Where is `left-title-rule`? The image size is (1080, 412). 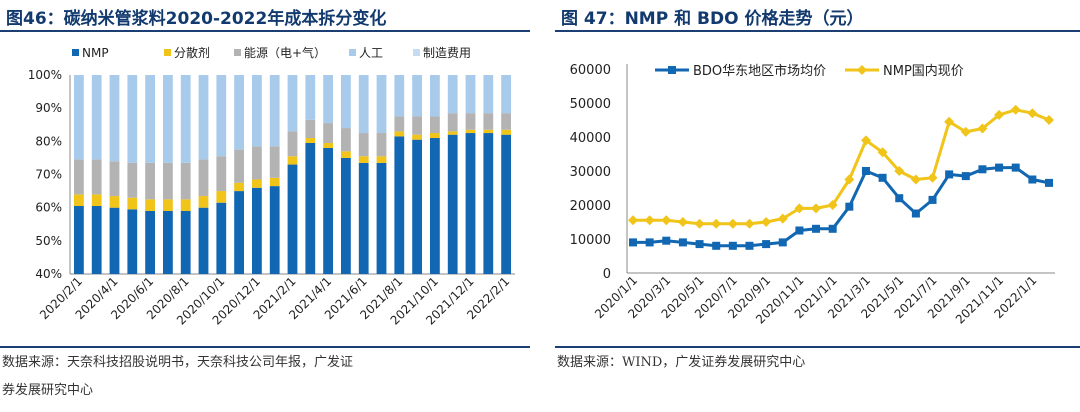
left-title-rule is located at coordinates (265, 31).